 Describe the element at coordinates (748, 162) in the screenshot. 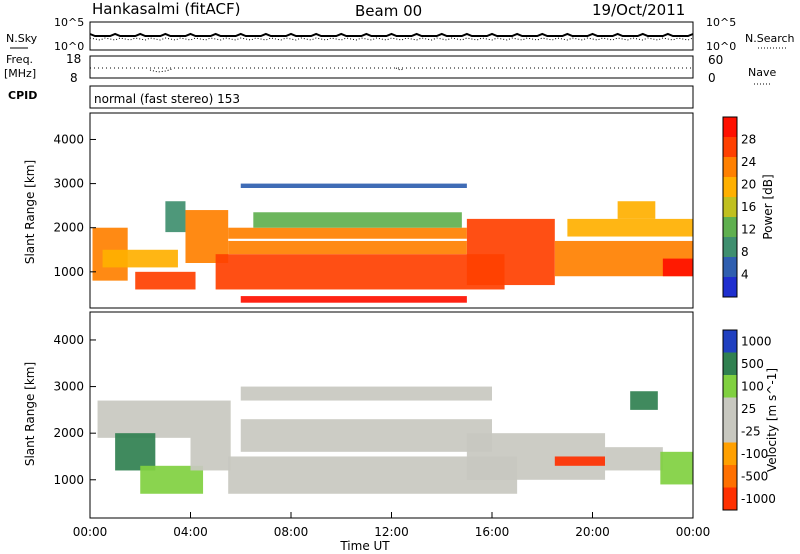

I see `power-colorbar-tick-5: 24` at that location.